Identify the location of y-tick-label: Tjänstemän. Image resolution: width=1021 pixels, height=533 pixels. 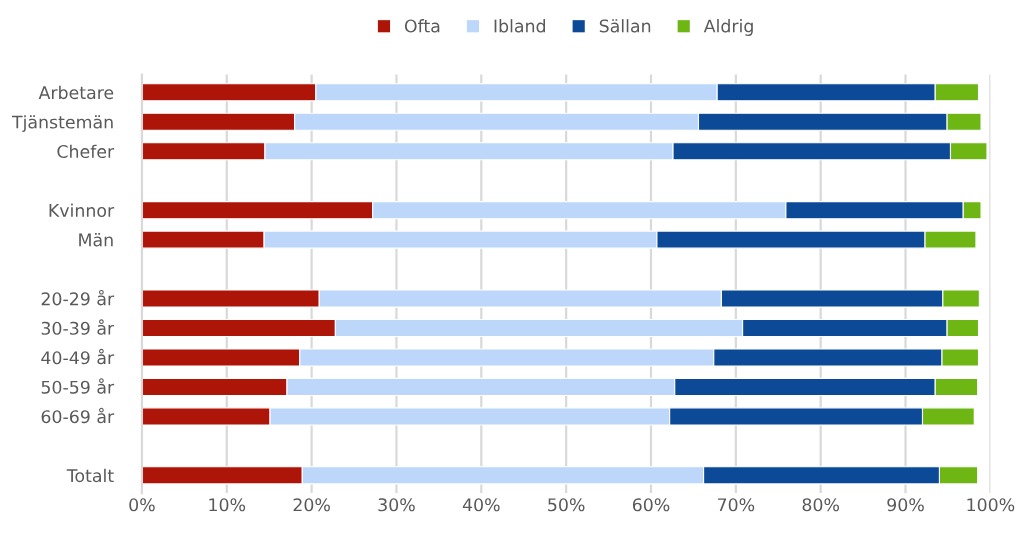
(62, 123).